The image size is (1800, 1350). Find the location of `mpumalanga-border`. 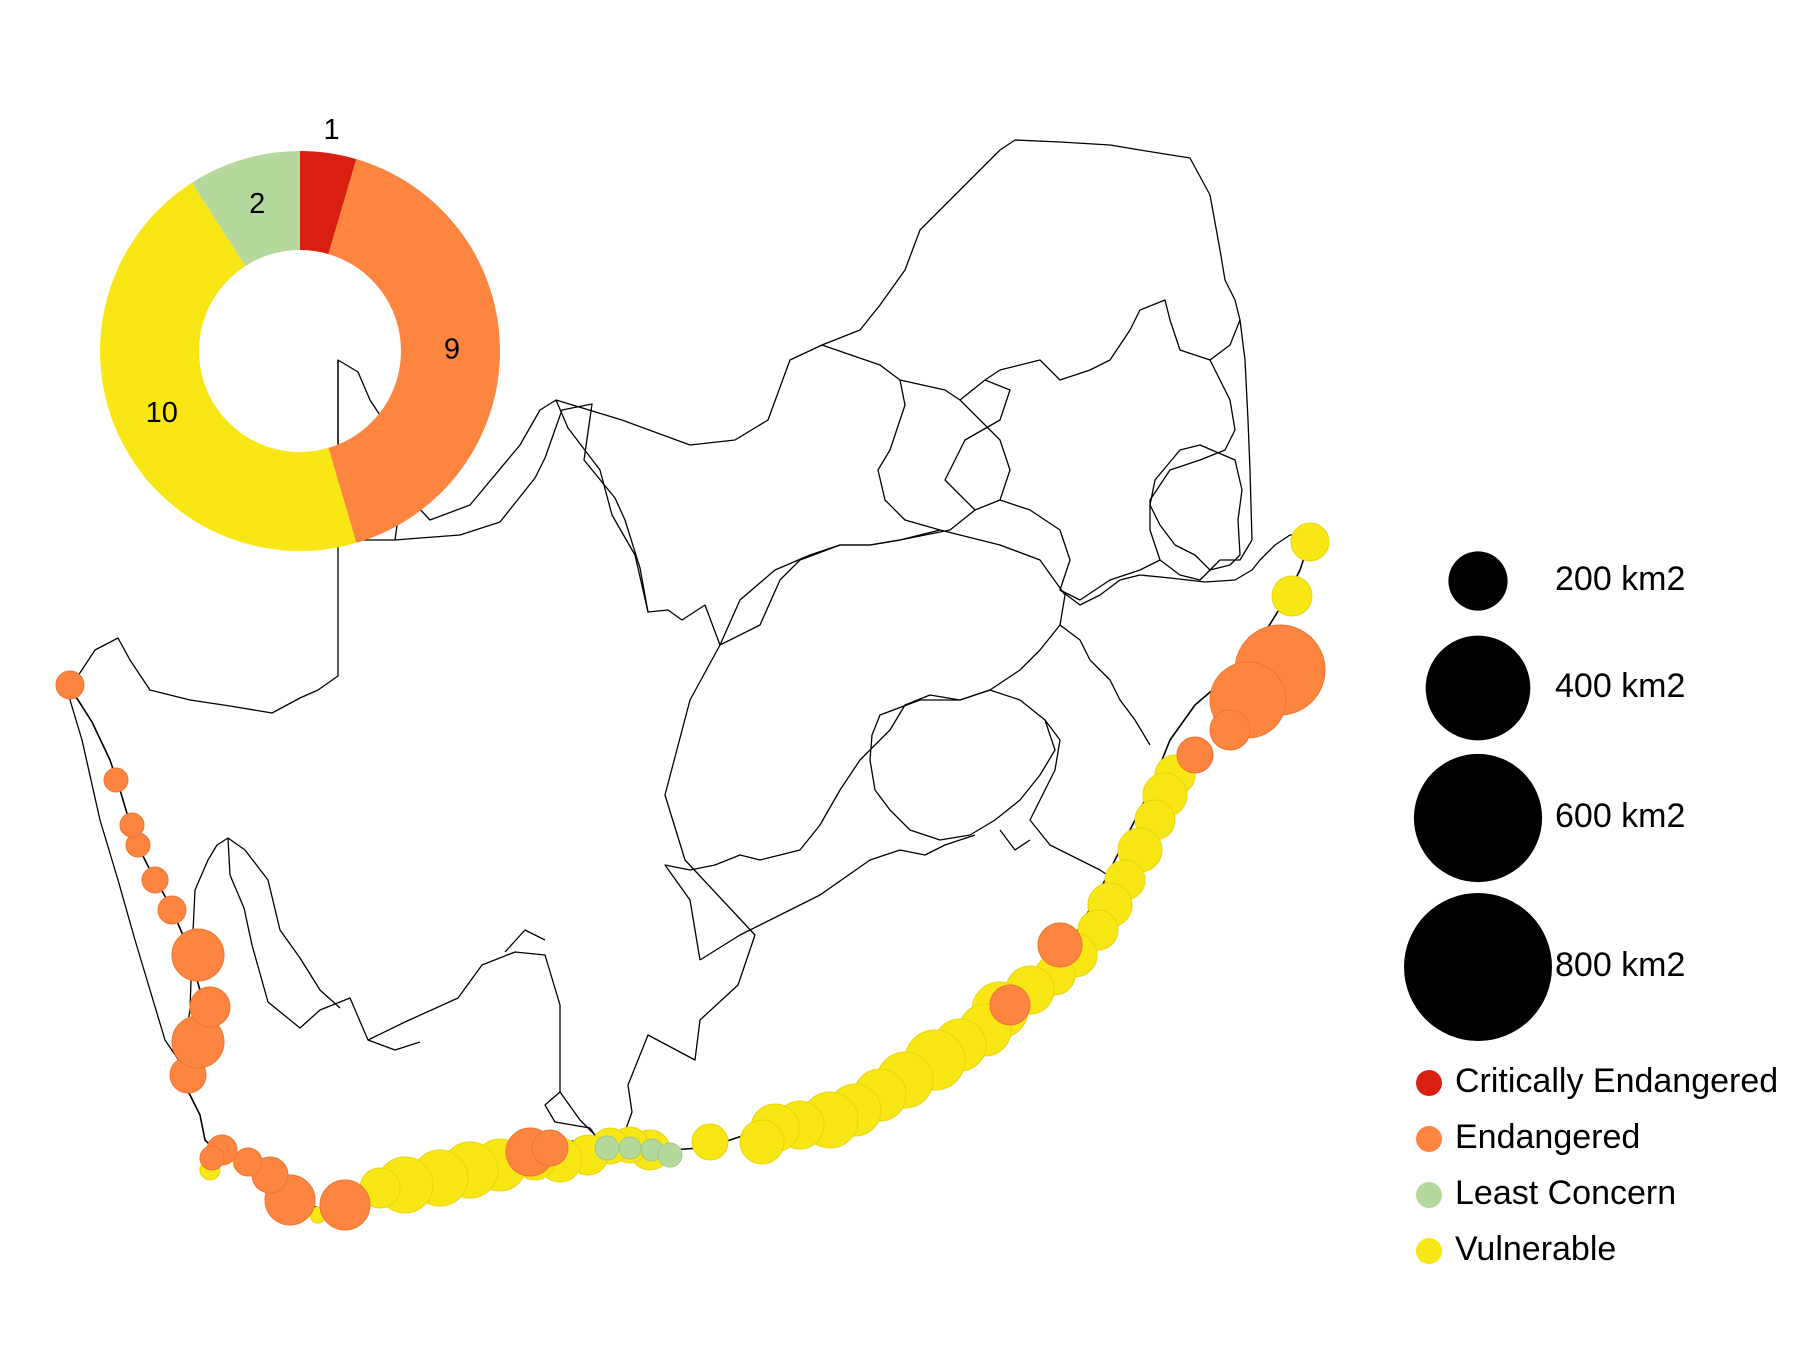

mpumalanga-border is located at coordinates (1126, 460).